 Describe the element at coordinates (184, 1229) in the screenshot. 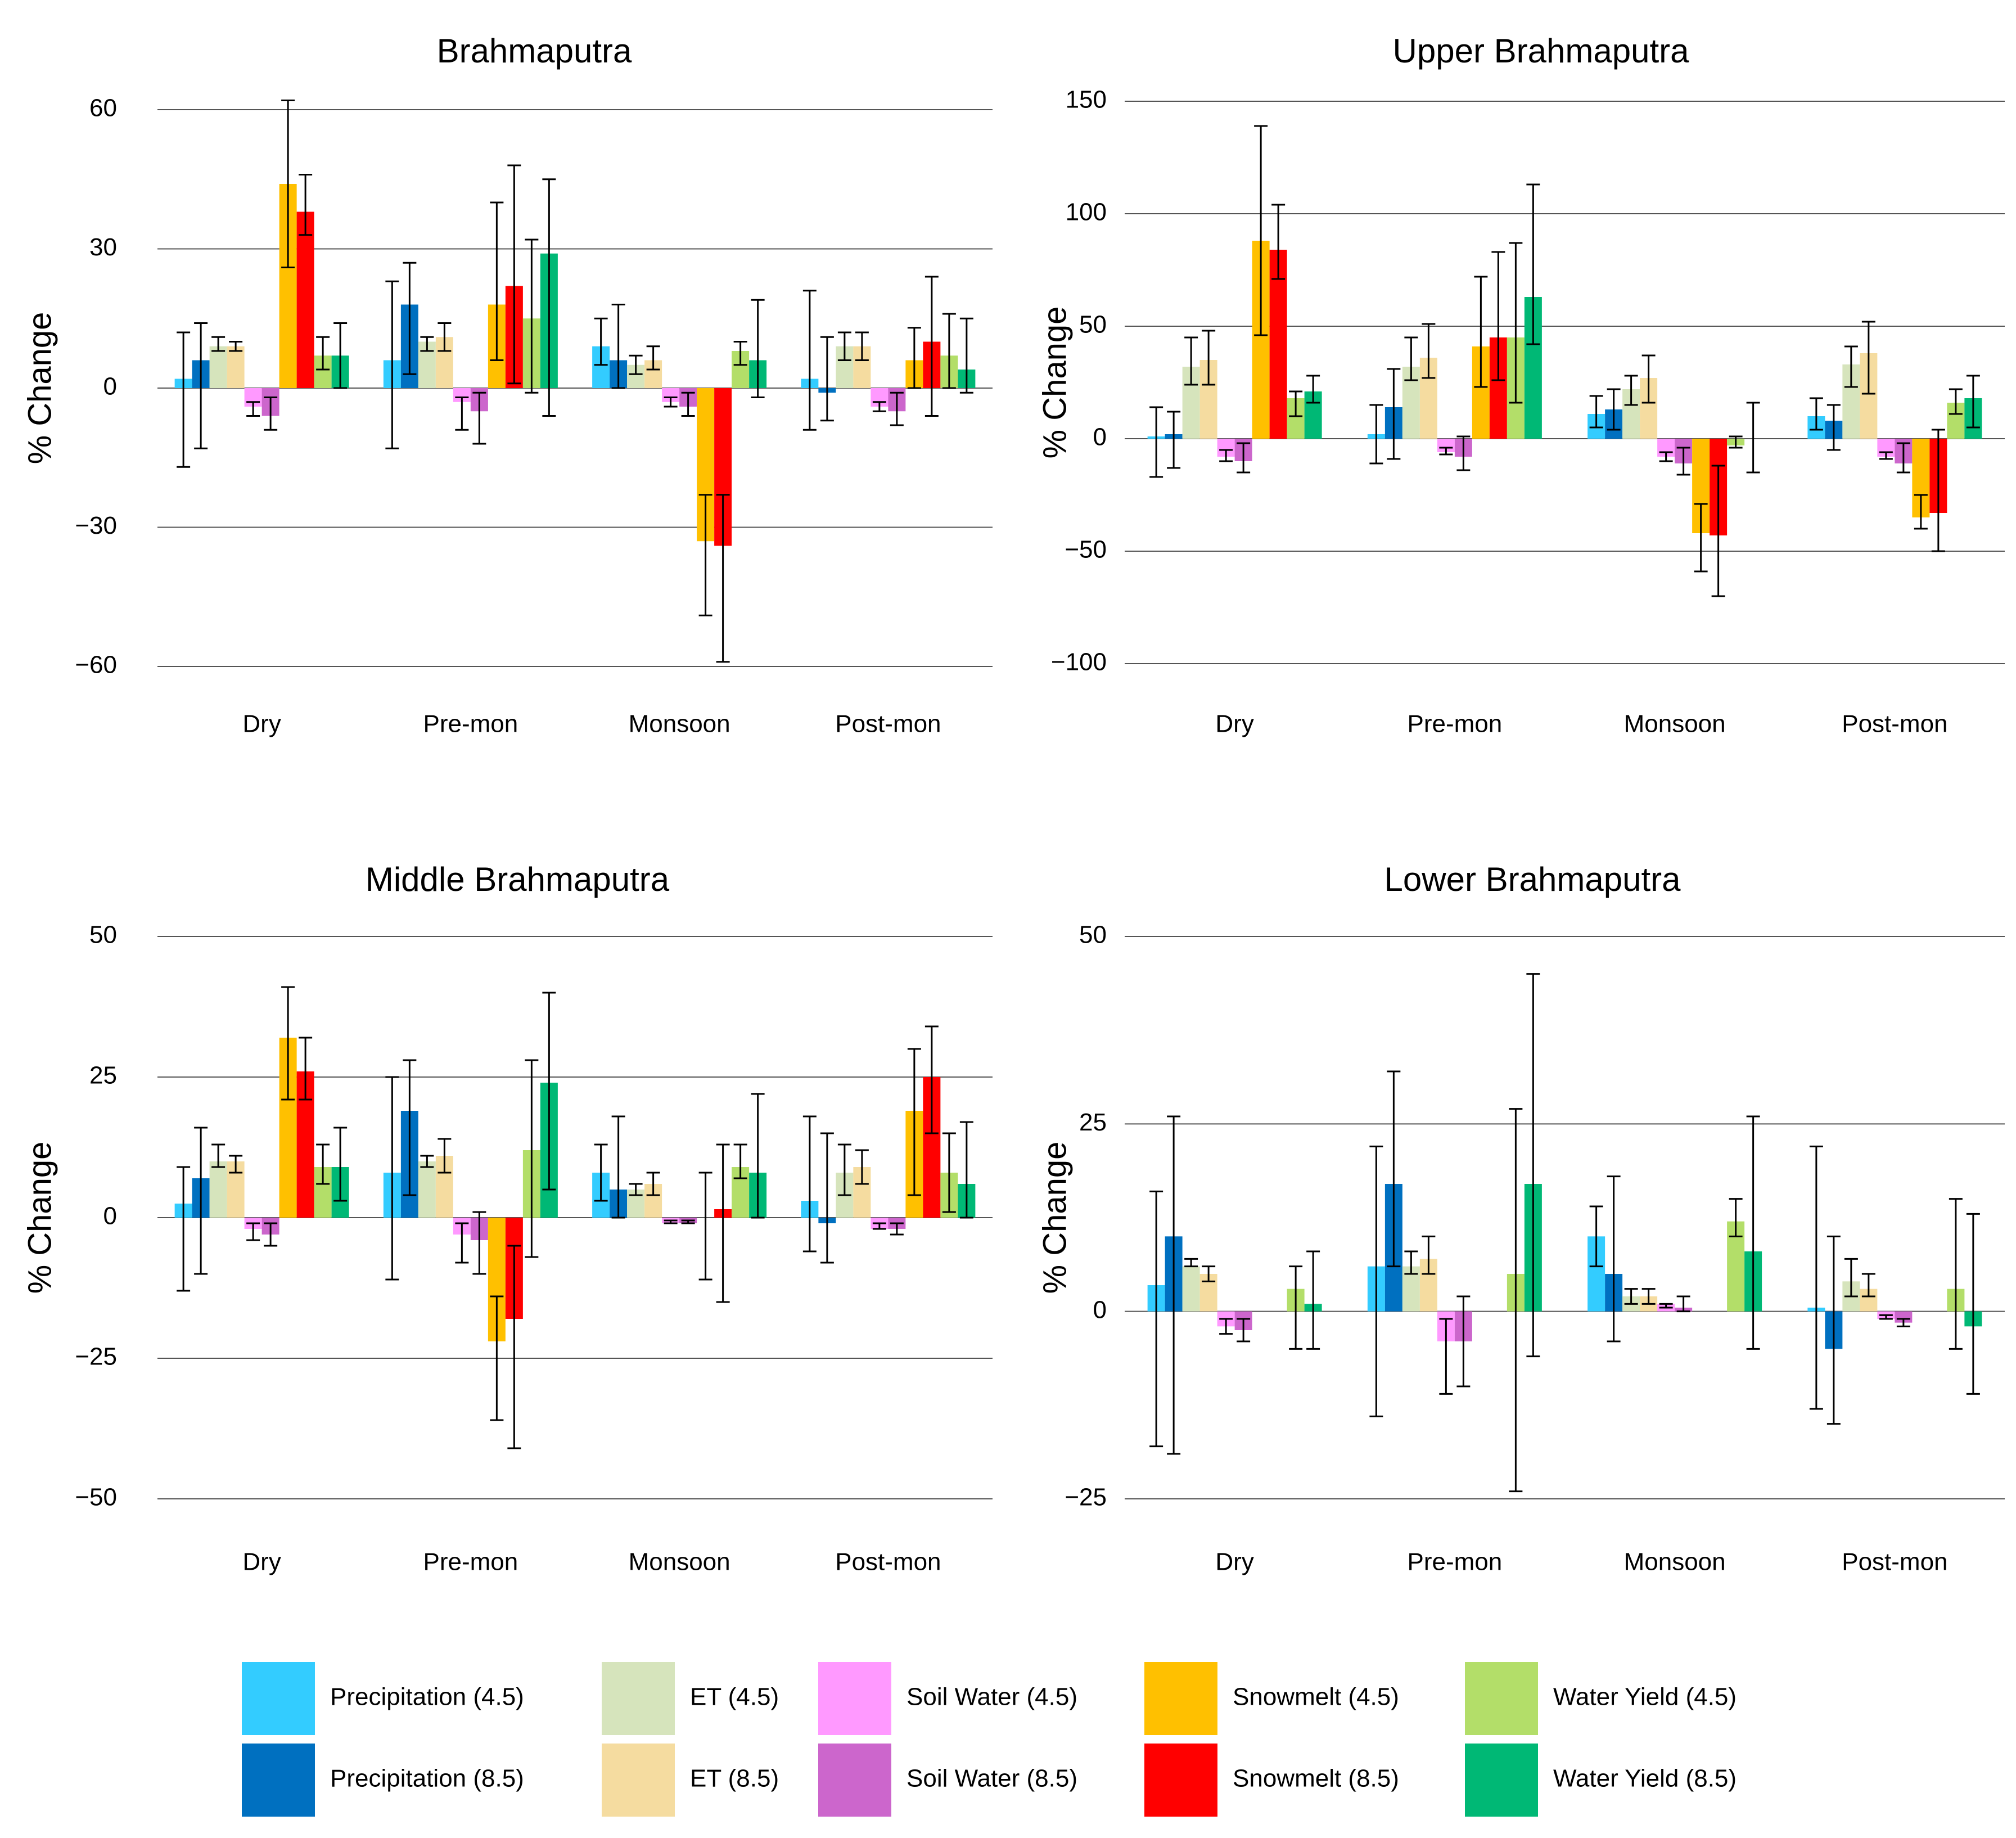

I see `error-bar-precipitation-4-5-dry` at that location.